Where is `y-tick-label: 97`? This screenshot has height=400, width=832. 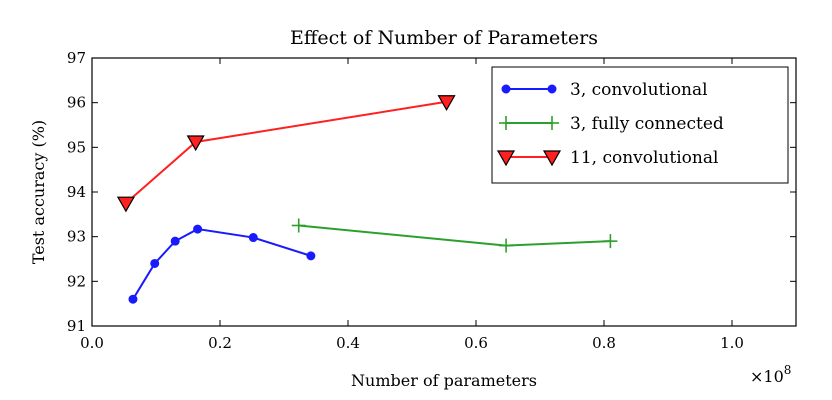 y-tick-label: 97 is located at coordinates (76, 58).